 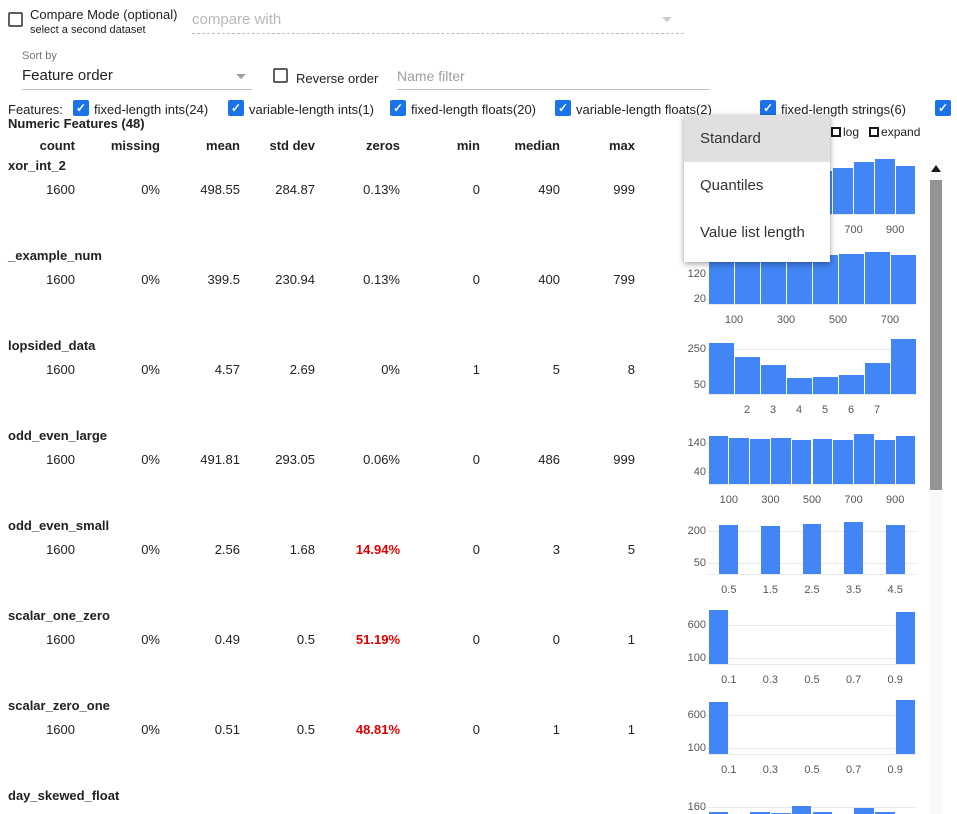 I want to click on stat-median: 1, so click(x=556, y=729).